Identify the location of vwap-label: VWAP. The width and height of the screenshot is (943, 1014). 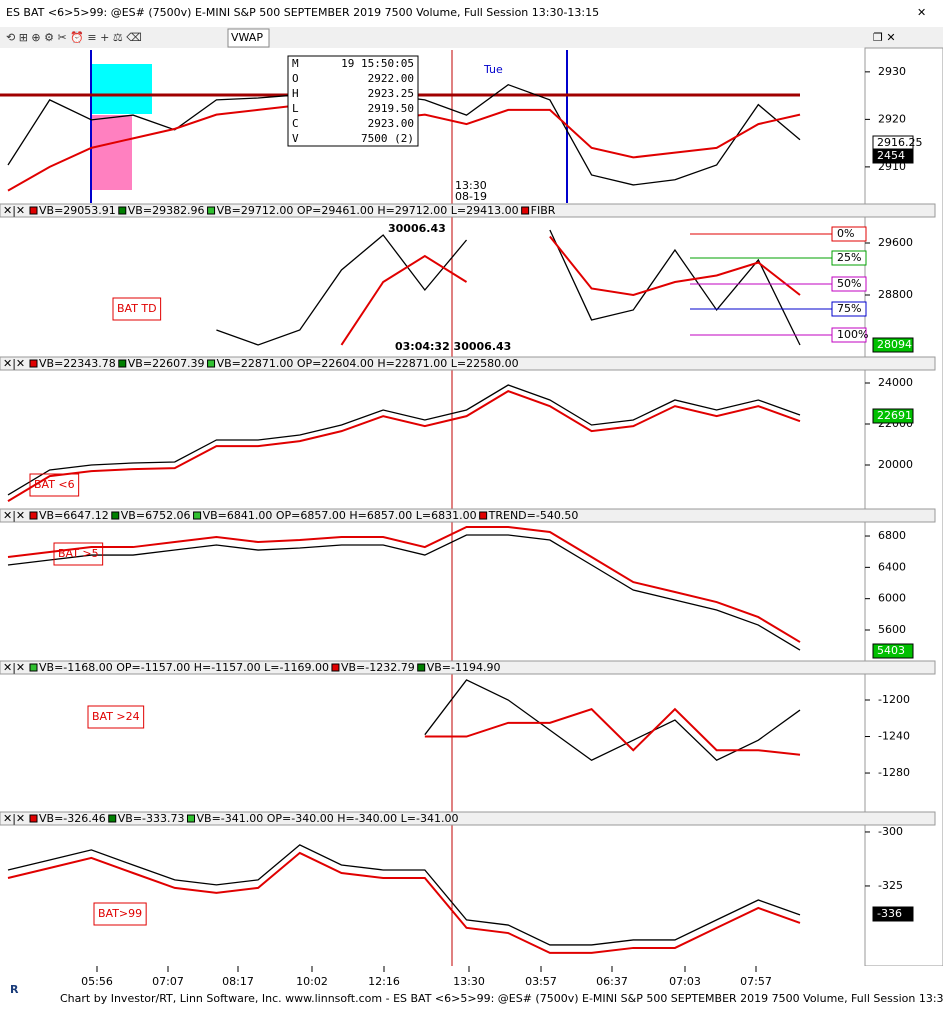
(247, 37).